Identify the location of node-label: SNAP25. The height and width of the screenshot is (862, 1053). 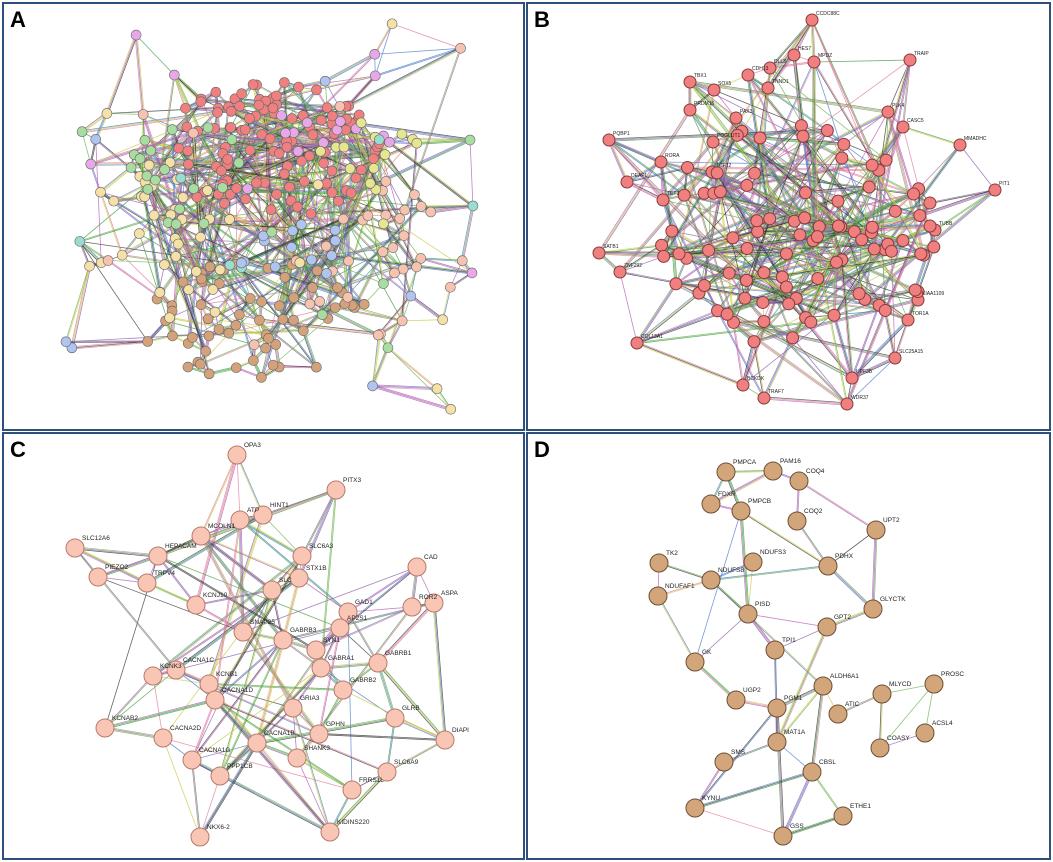
(262, 622).